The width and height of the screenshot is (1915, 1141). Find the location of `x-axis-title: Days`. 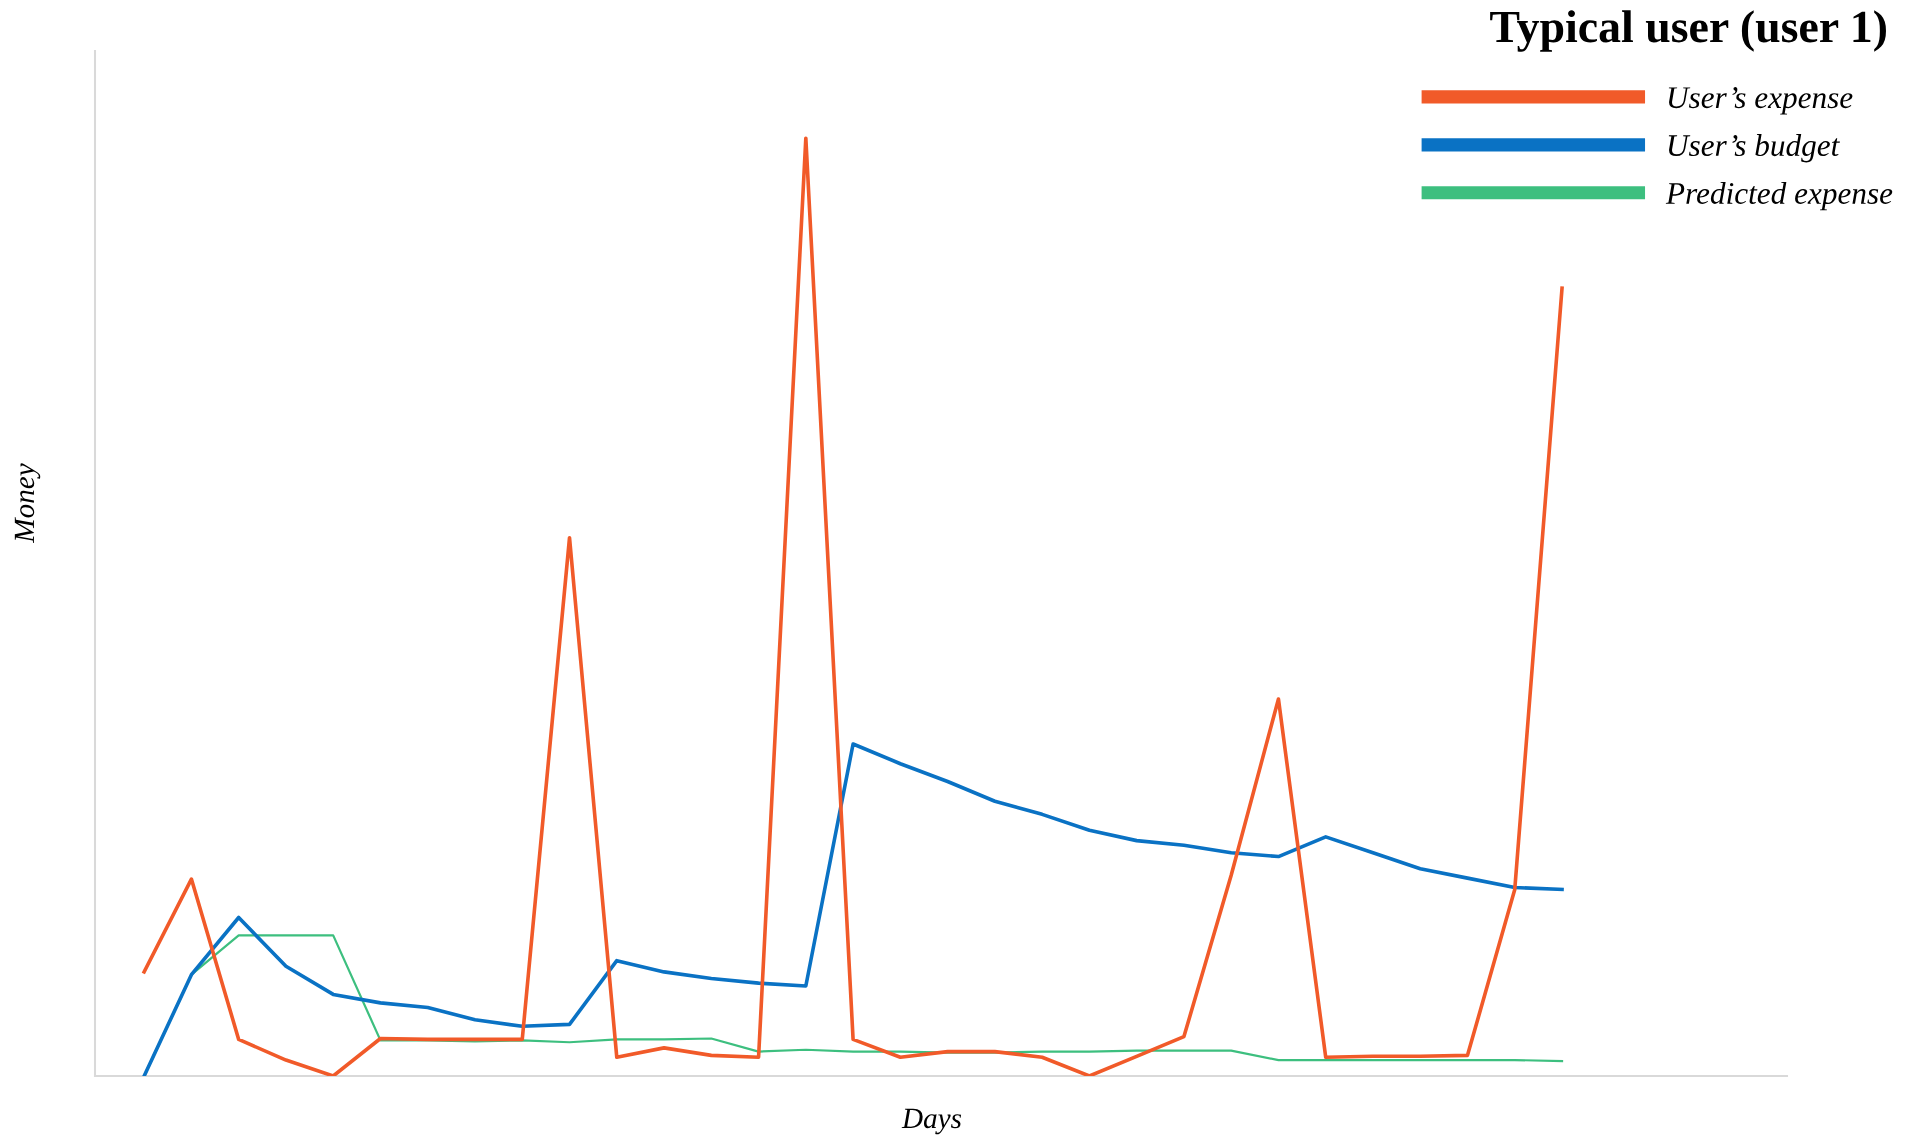

x-axis-title: Days is located at coordinates (931, 1121).